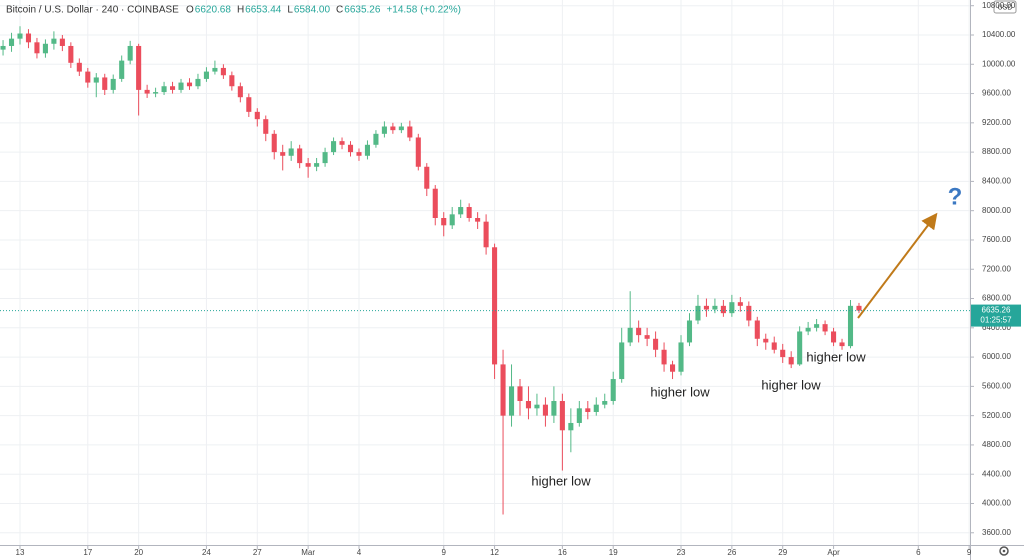 This screenshot has width=1024, height=560. What do you see at coordinates (999, 34) in the screenshot?
I see `y-tick-label: 10400.00` at bounding box center [999, 34].